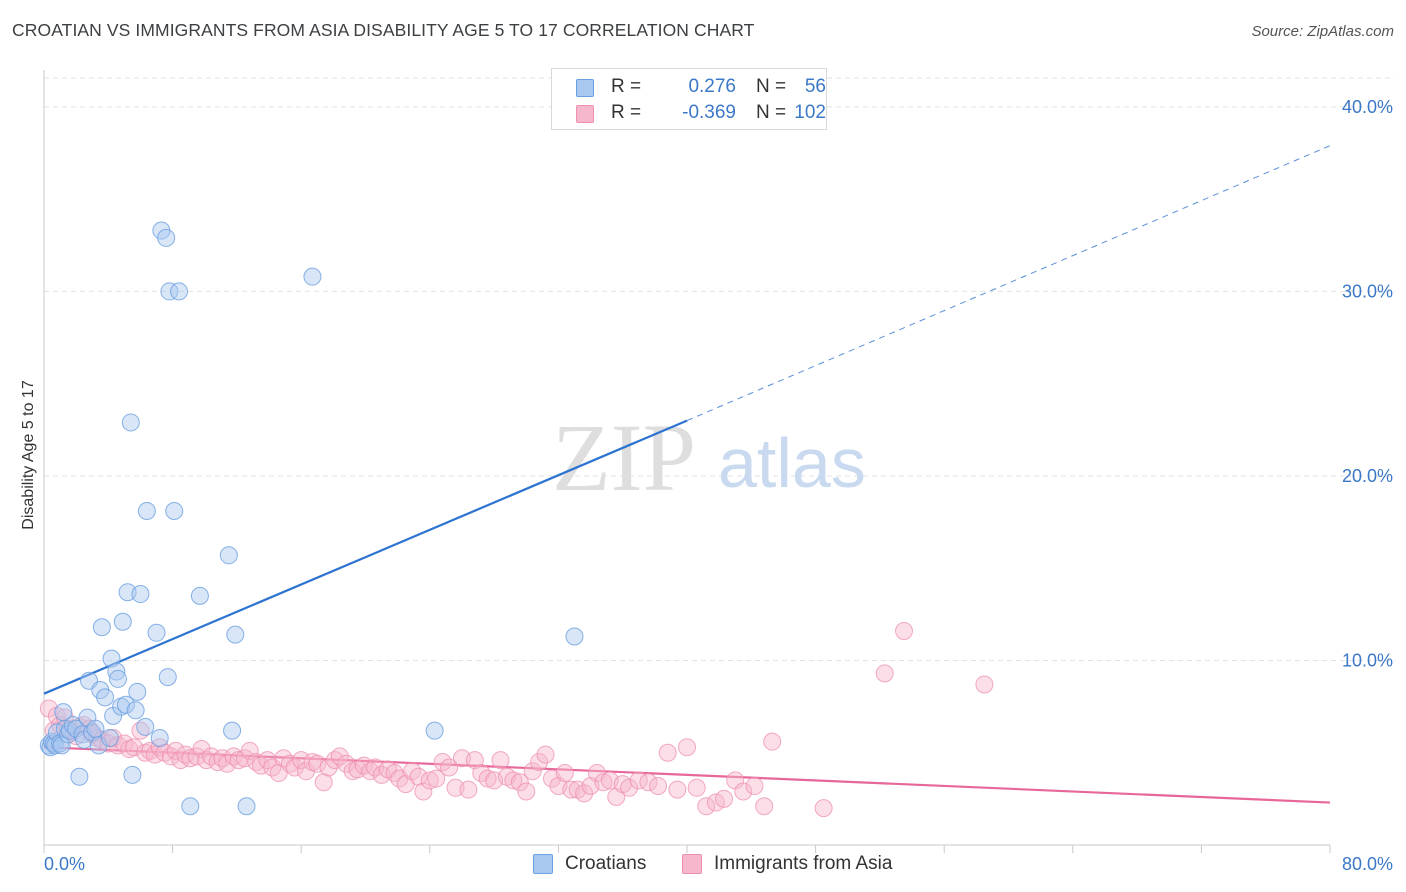 This screenshot has width=1406, height=892. Describe the element at coordinates (1367, 864) in the screenshot. I see `x-tick-label: 80.0%` at that location.